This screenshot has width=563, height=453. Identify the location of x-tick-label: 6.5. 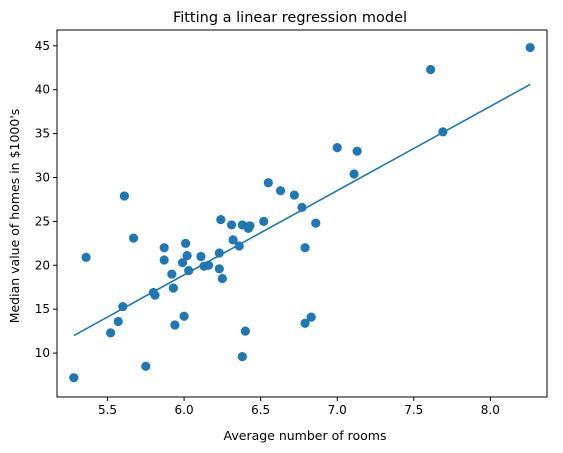
(260, 410).